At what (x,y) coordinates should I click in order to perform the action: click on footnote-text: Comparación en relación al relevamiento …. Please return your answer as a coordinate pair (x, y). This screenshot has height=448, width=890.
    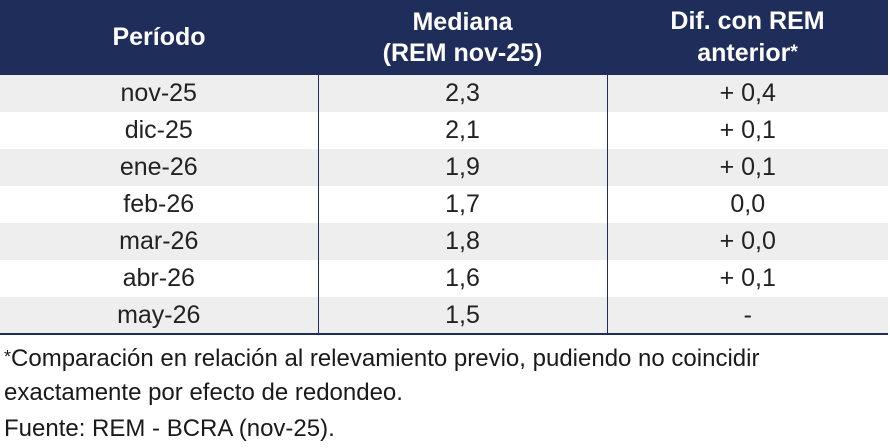
    Looking at the image, I should click on (382, 375).